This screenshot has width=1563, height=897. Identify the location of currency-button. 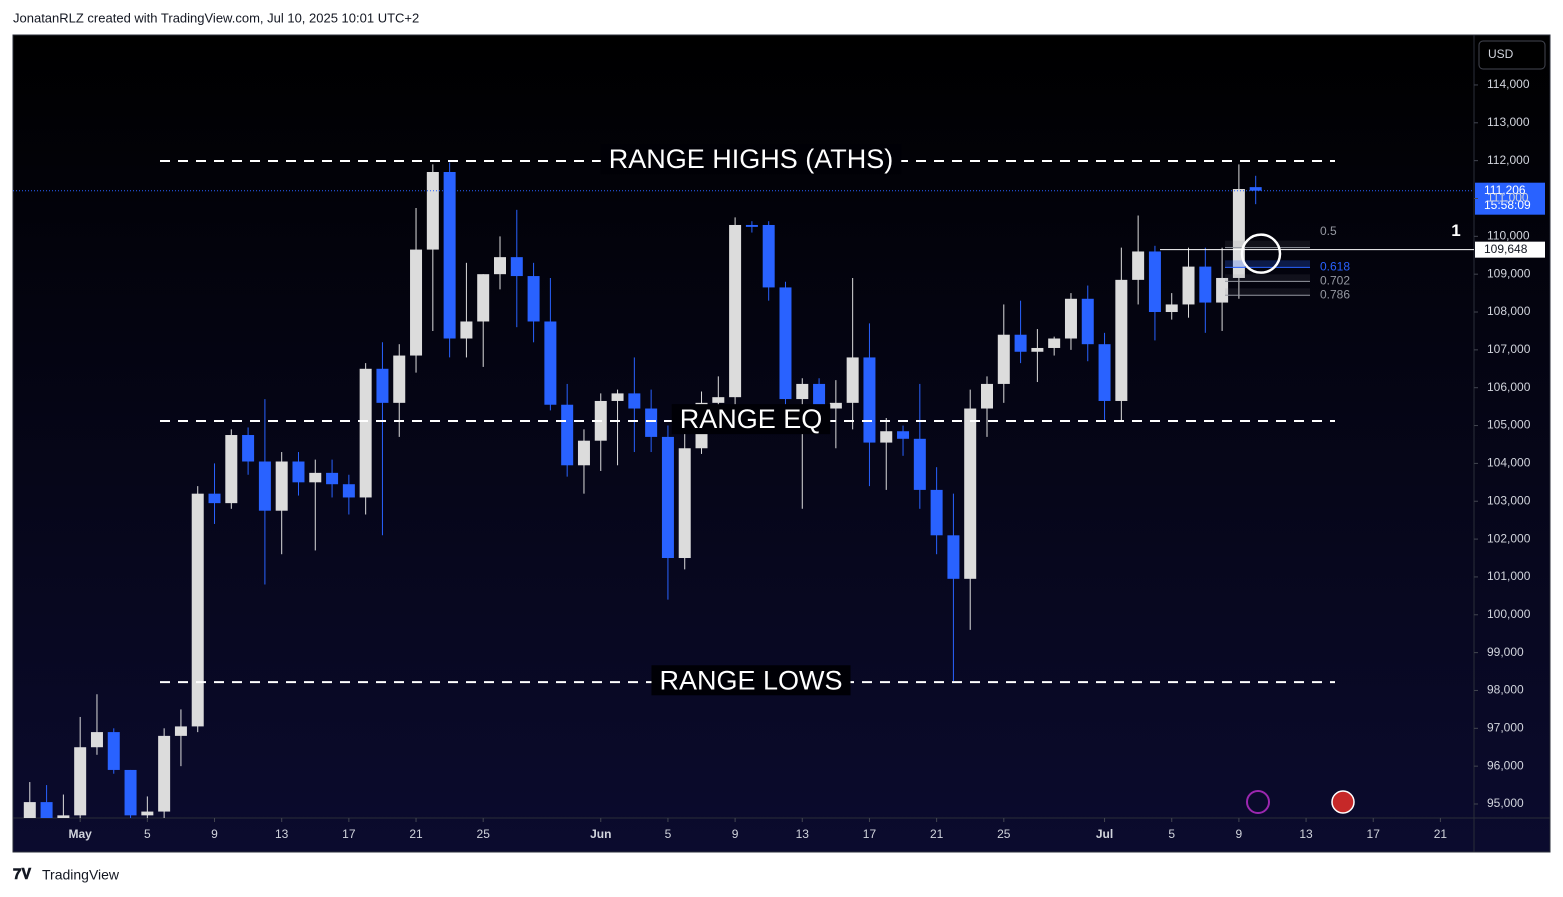
(1512, 55).